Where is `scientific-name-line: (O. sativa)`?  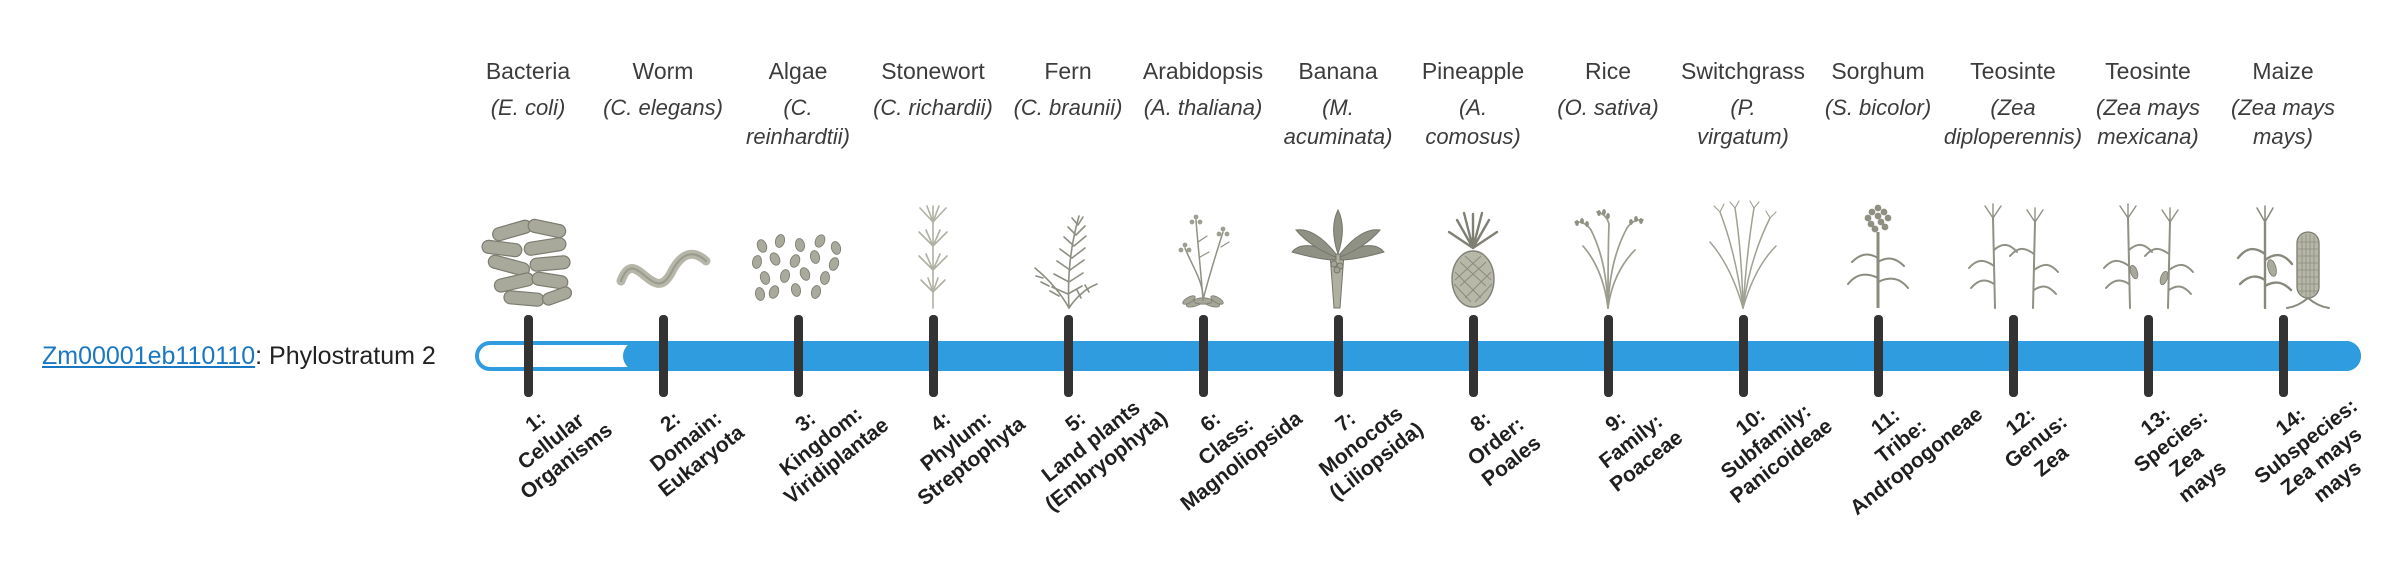
scientific-name-line: (O. sativa) is located at coordinates (1608, 107).